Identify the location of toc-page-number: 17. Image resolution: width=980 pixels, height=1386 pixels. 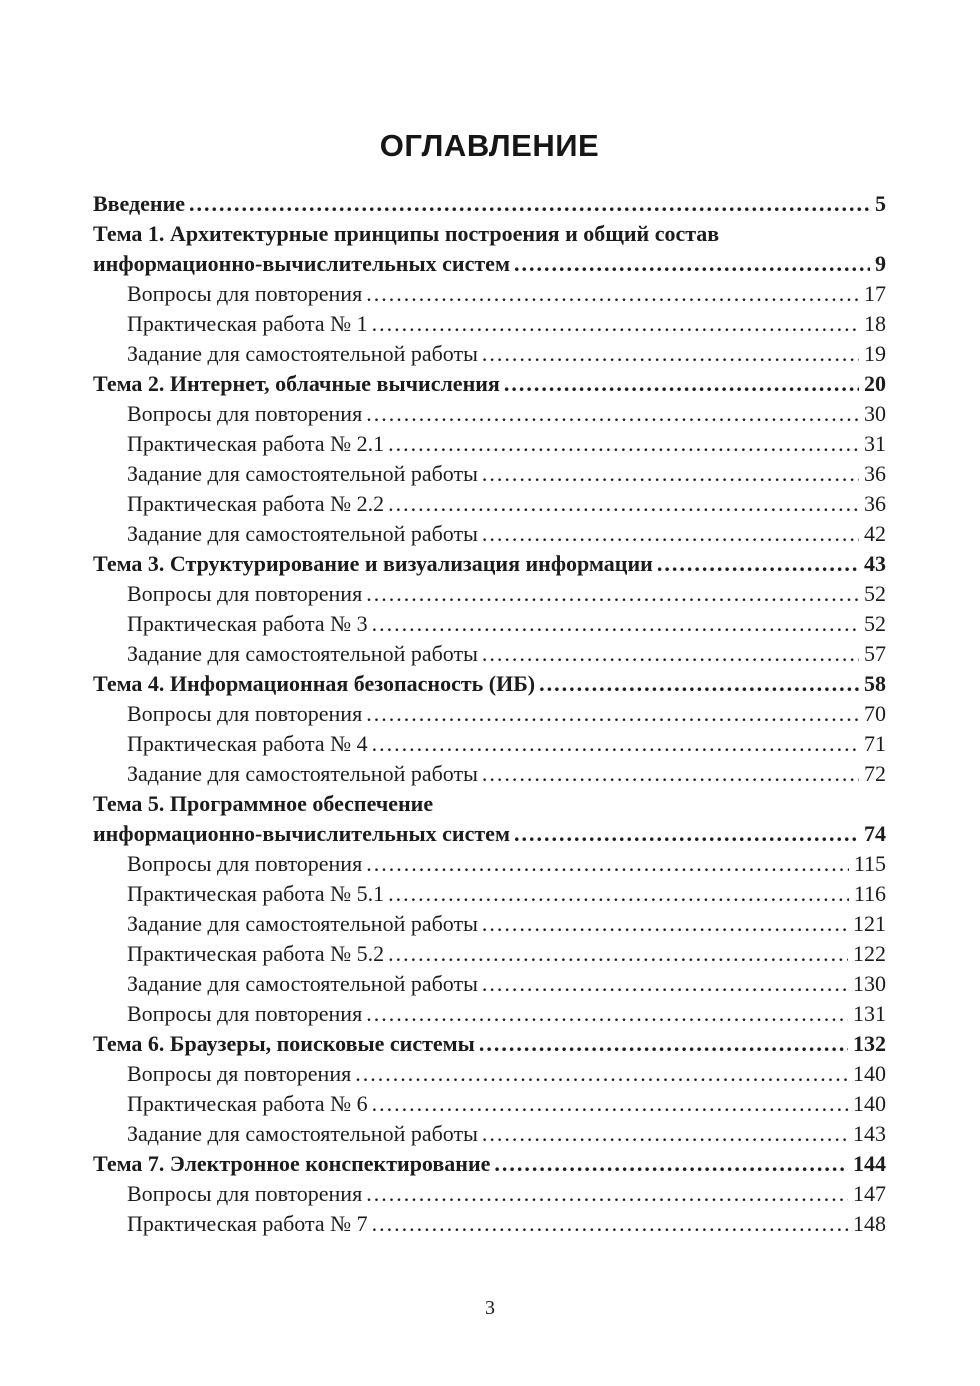
(875, 293).